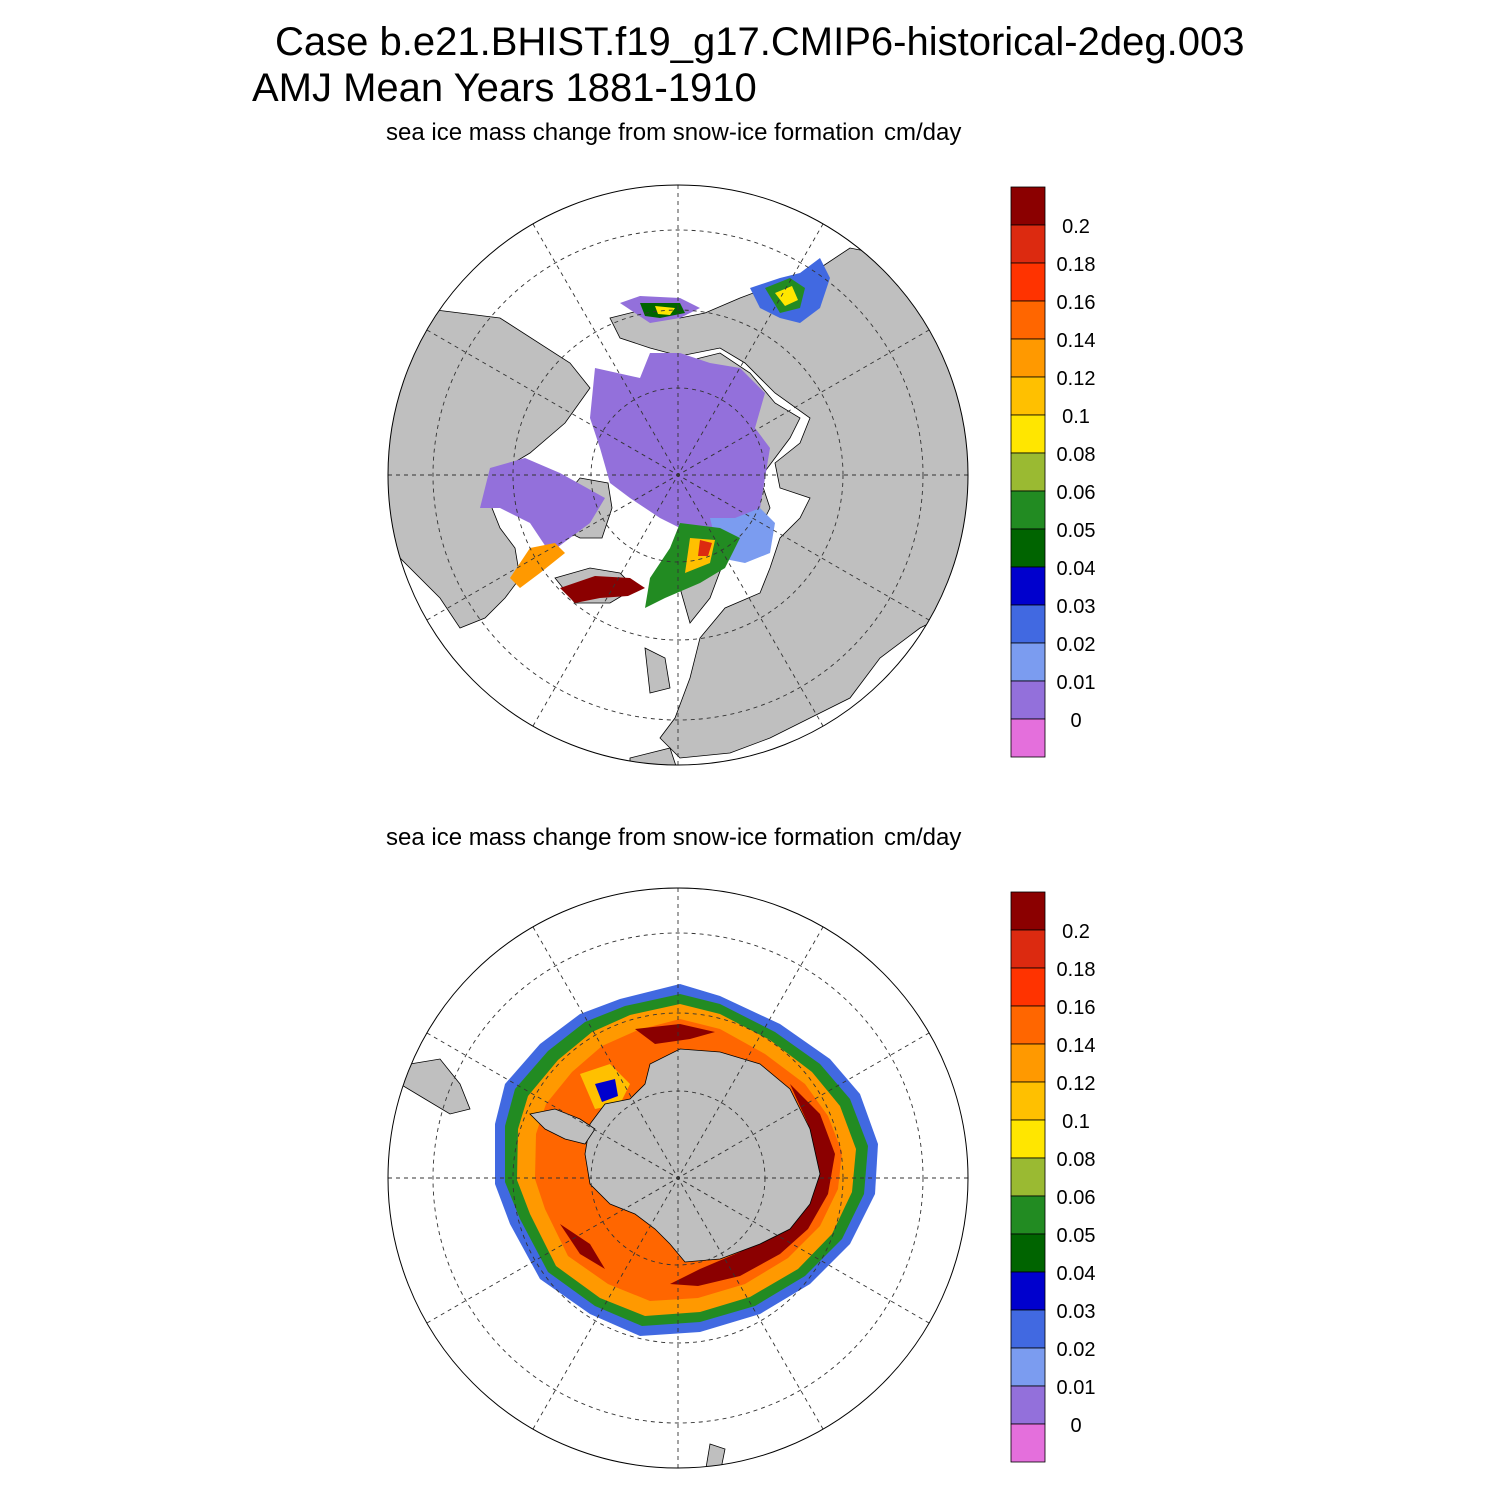 Image resolution: width=1500 pixels, height=1500 pixels. I want to click on north-sea-ice-field, so click(655, 433).